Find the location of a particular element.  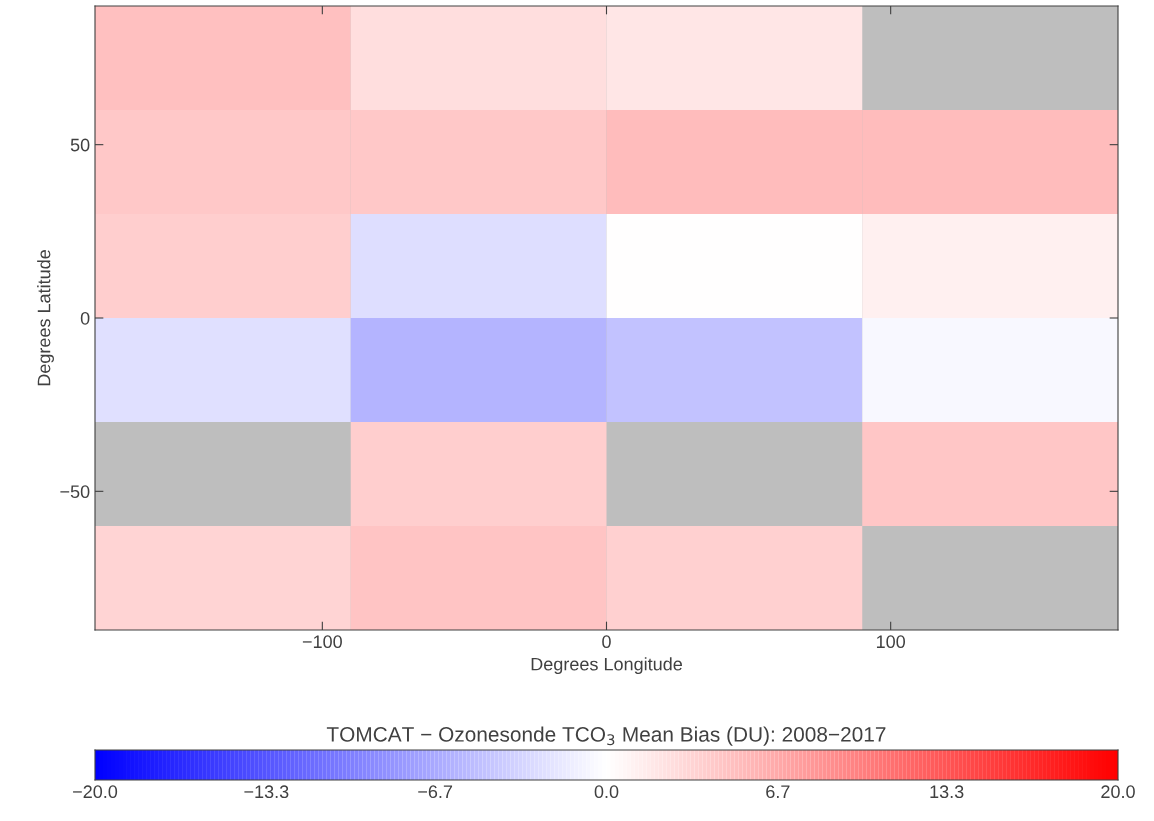

y-tick-label: −50 is located at coordinates (75, 492).